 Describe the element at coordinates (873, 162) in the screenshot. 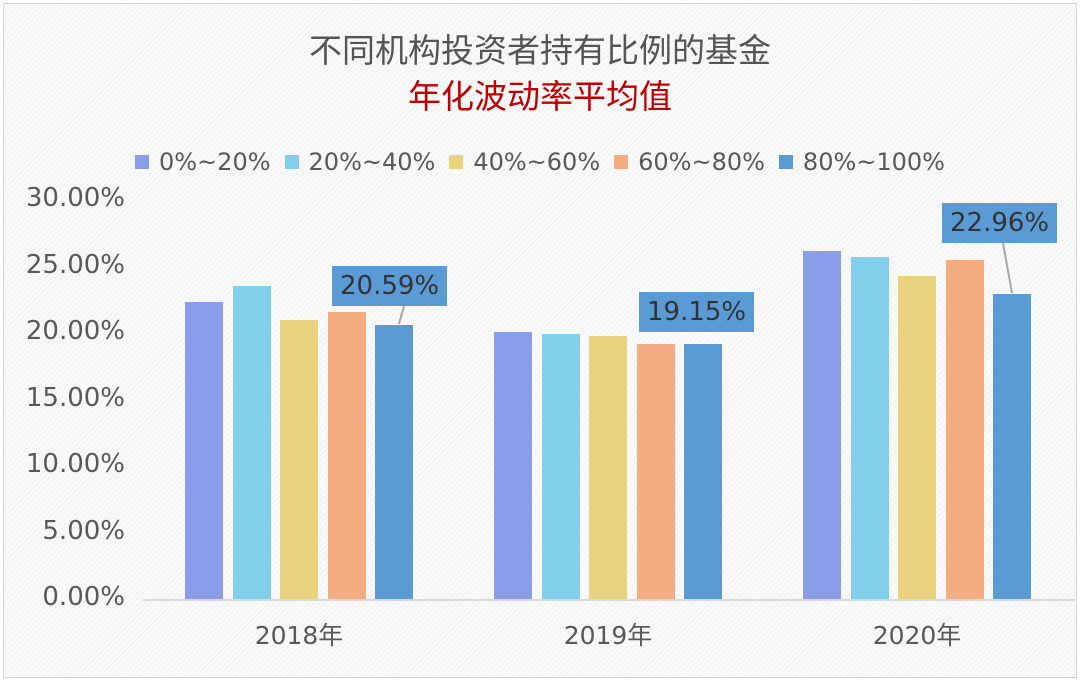

I see `legend-label: 80%~100%` at that location.